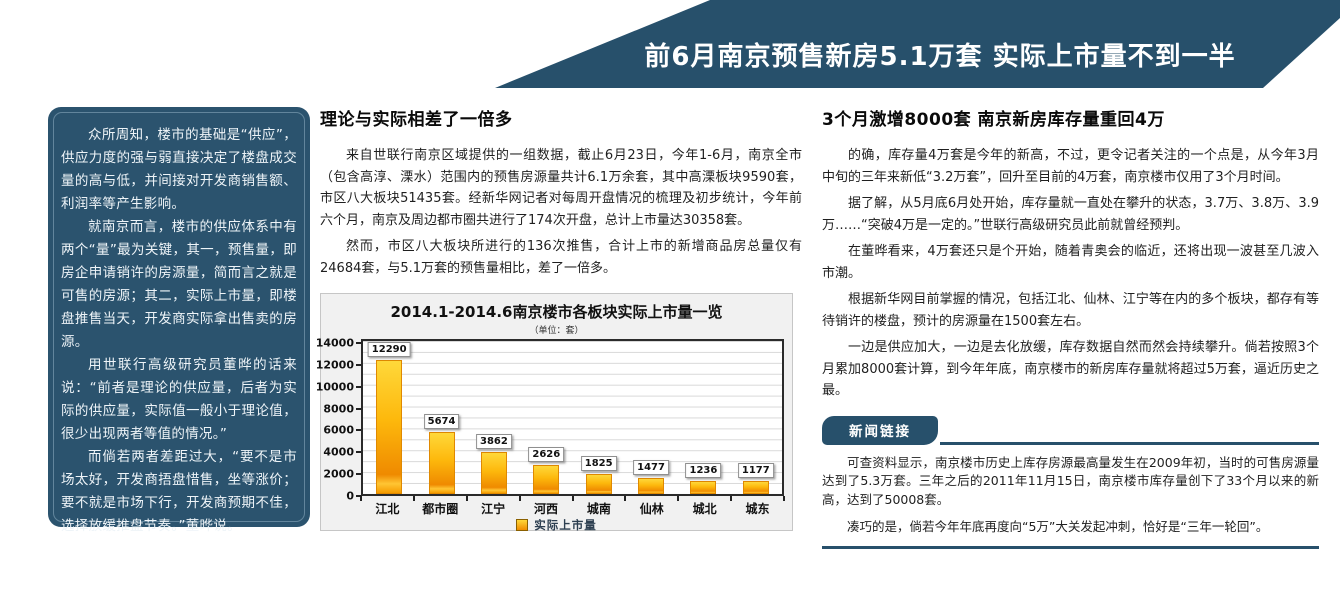  I want to click on chart-plot: 12290 5674 3862 2626 1825 1477 1236 1177, so click(572, 417).